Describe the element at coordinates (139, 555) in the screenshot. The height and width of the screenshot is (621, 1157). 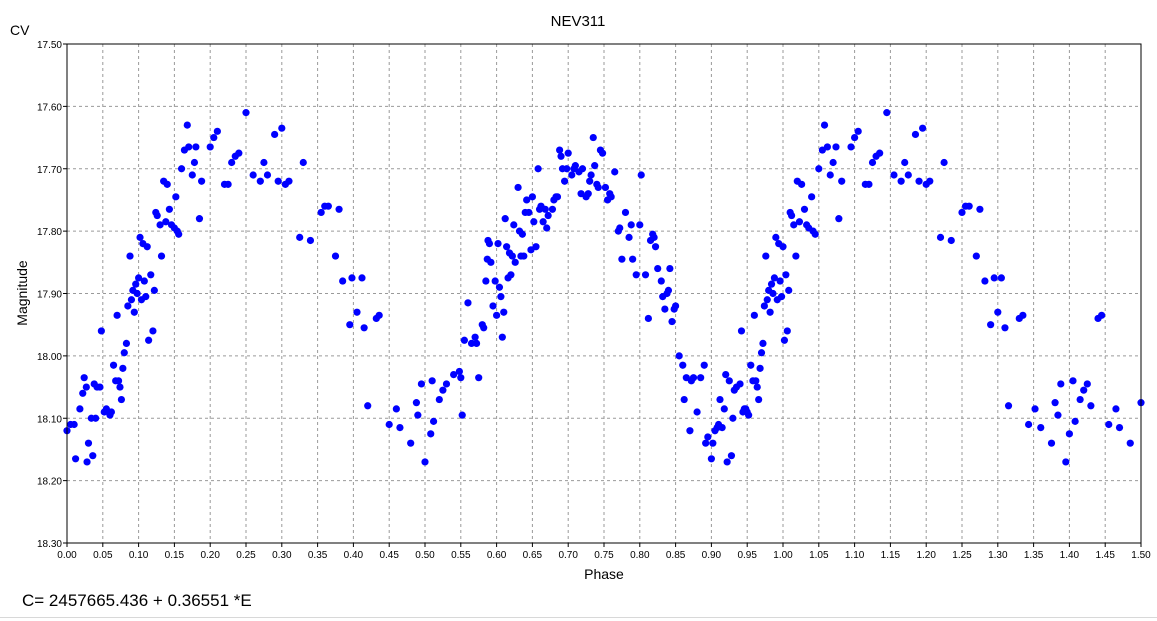
I see `x-tick-label: 0.10` at that location.